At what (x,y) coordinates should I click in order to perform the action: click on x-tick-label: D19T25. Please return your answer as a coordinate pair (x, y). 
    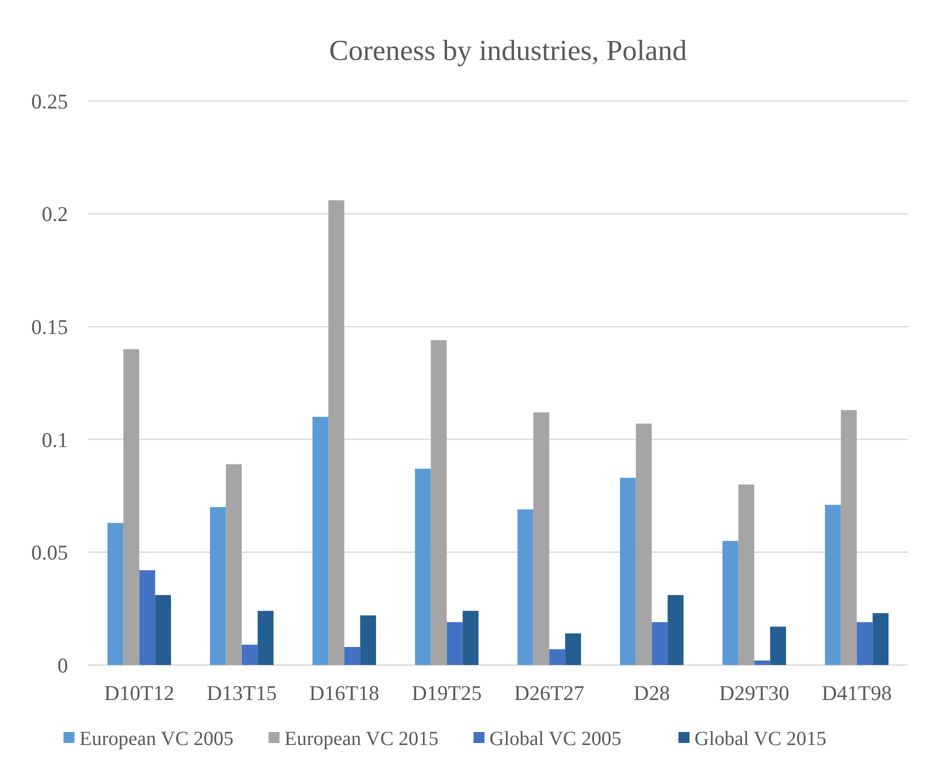
    Looking at the image, I should click on (447, 693).